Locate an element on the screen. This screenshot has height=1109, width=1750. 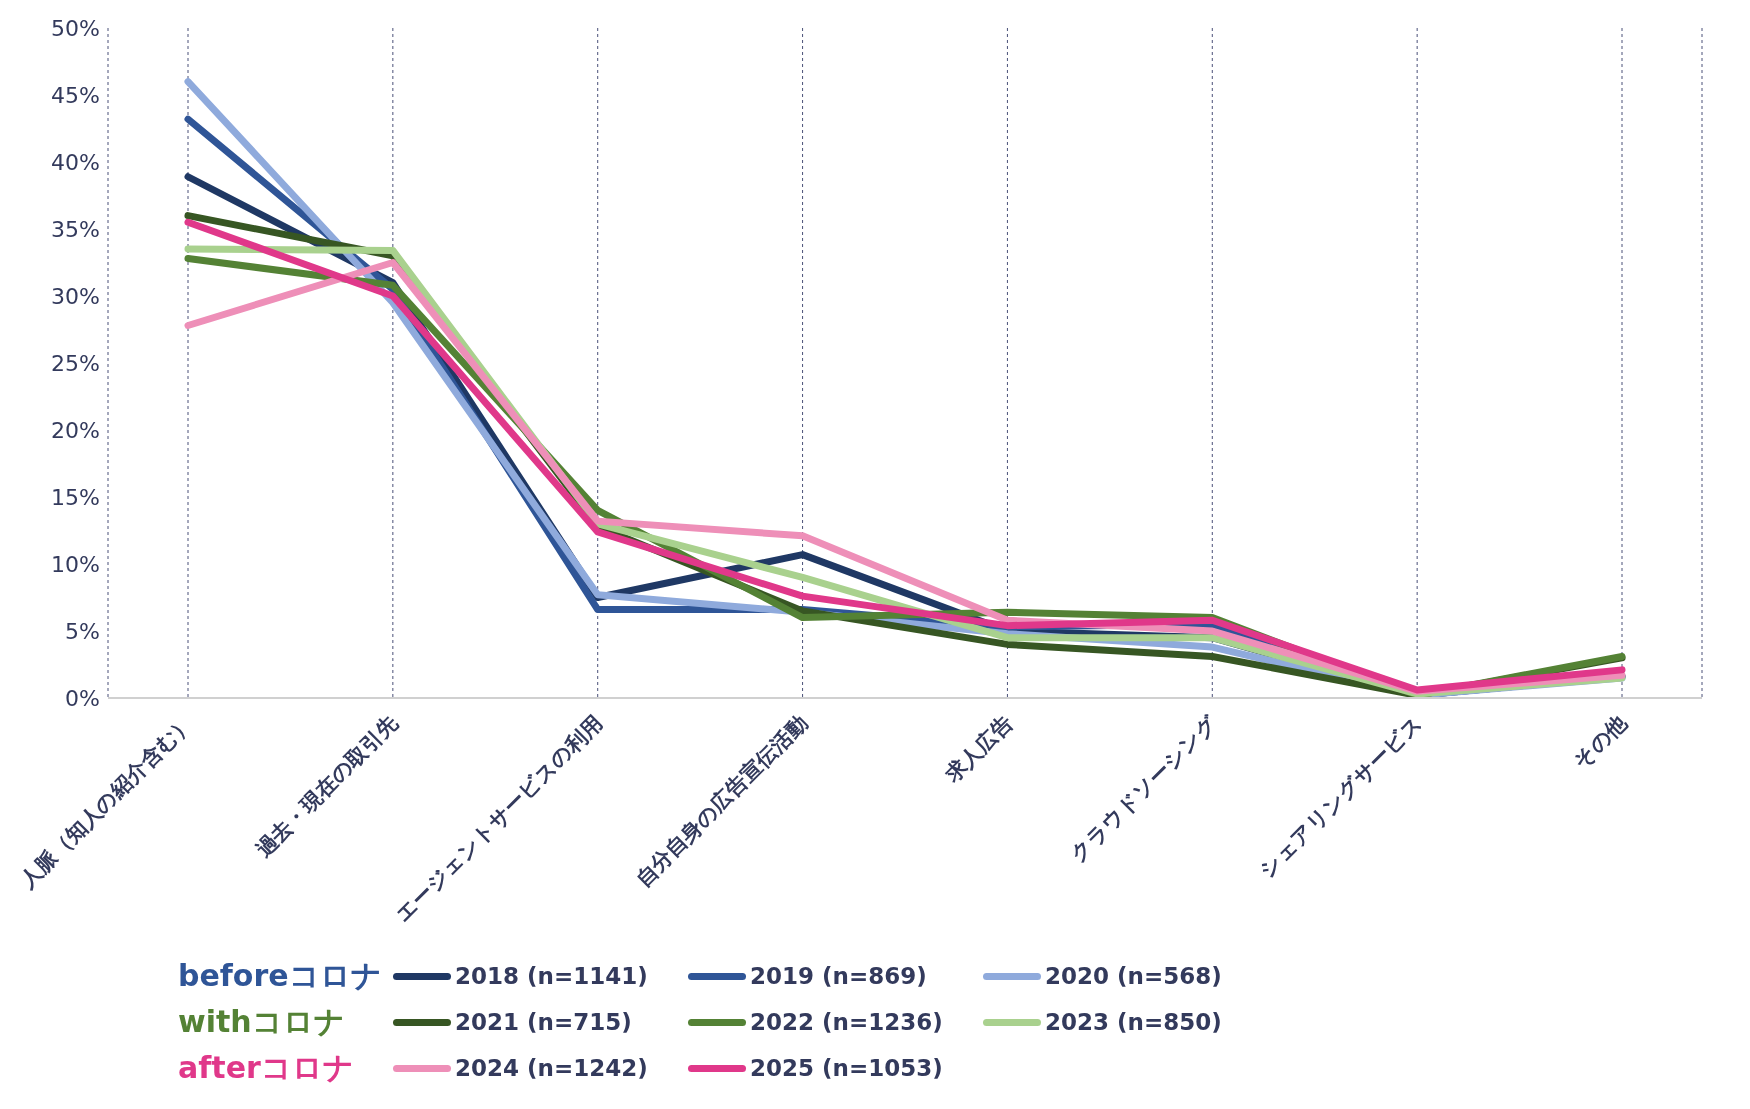
legend-label: 2022 (n=1236) is located at coordinates (846, 1022).